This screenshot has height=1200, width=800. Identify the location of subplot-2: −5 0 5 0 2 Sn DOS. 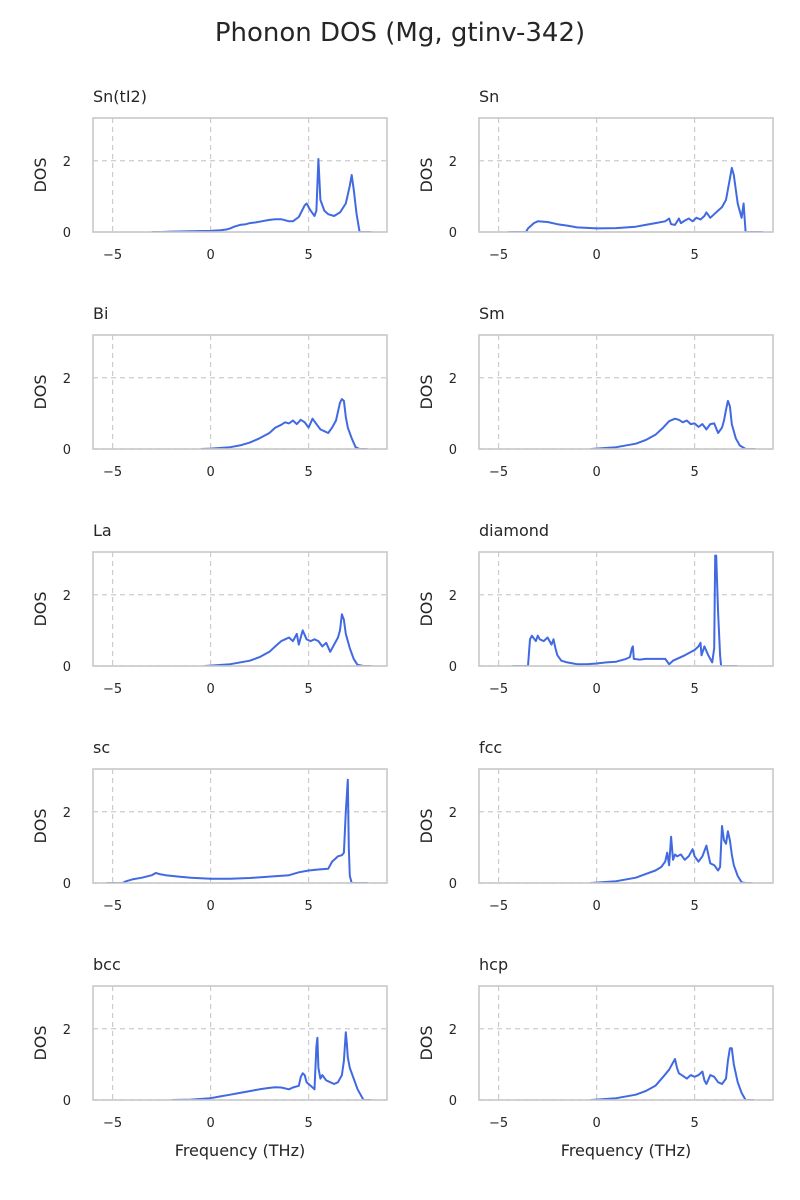
(595, 175).